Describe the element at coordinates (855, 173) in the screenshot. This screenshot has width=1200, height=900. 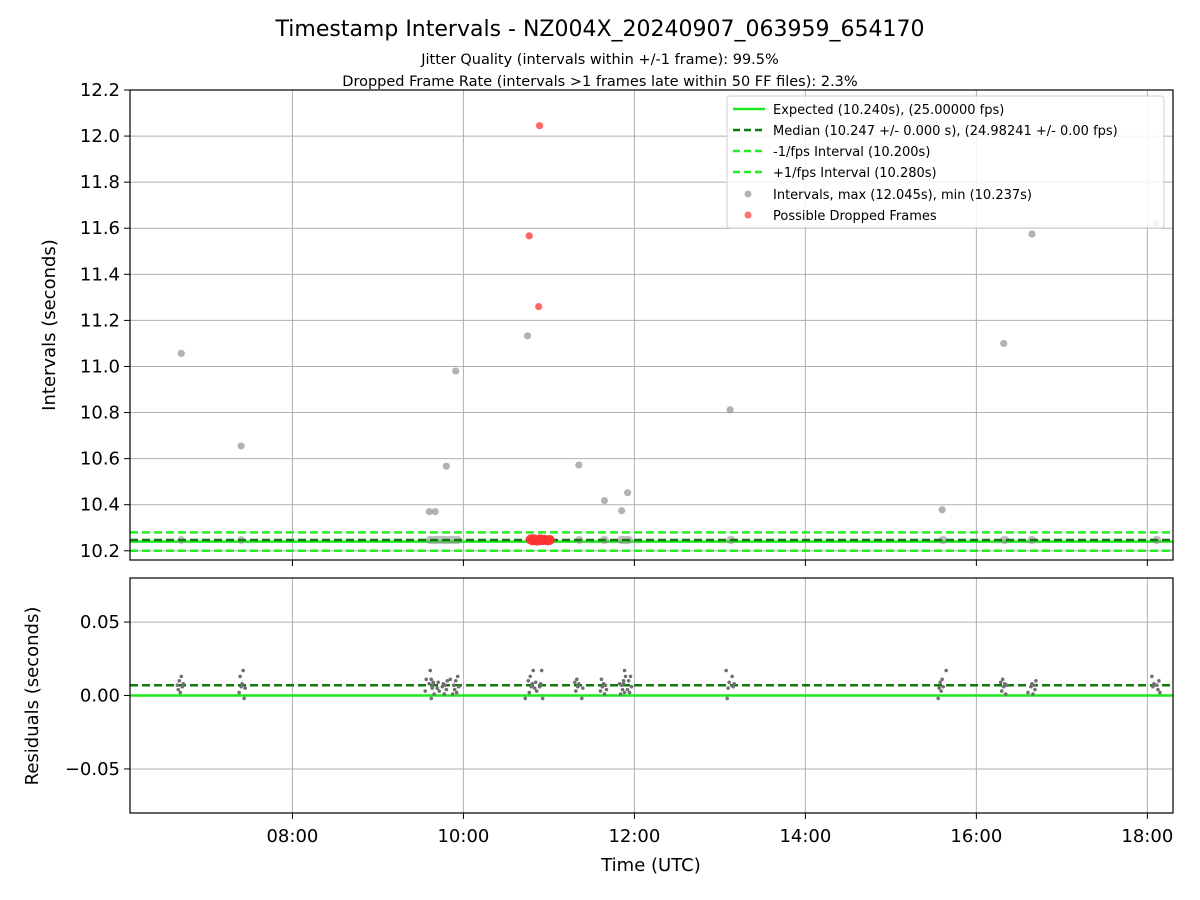
I see `legend-upper-bound-label: +1/fps Interval (10.280s)` at that location.